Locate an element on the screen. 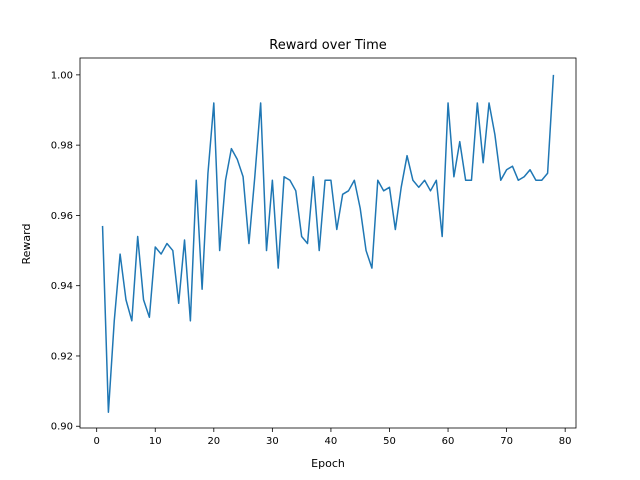 This screenshot has width=640, height=480. y-axis-label: Reward is located at coordinates (26, 244).